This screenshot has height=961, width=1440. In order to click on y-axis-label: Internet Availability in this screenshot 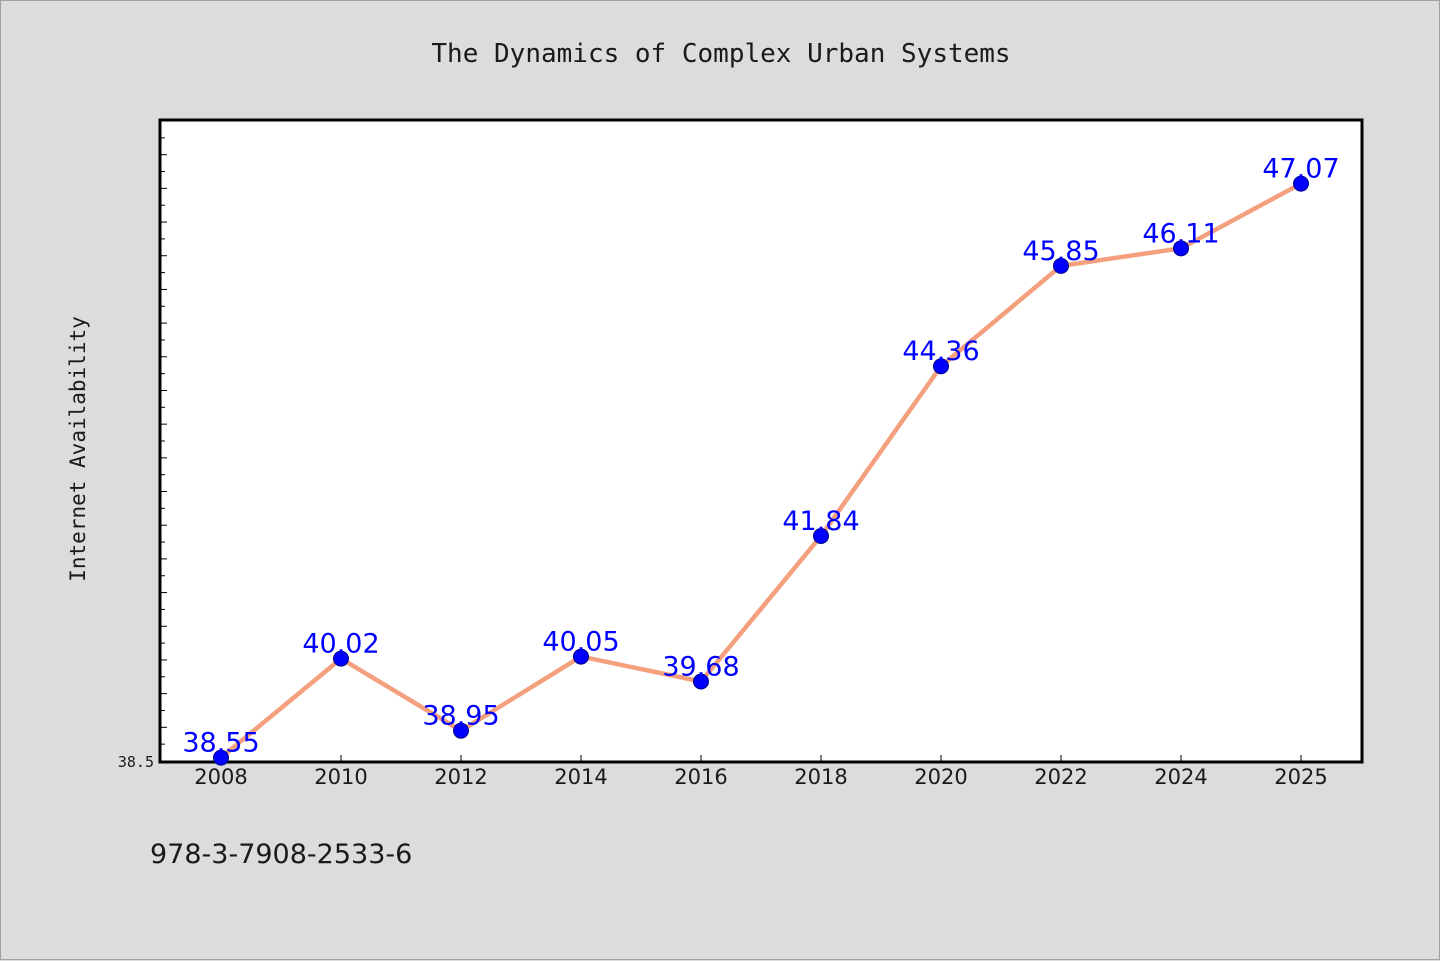, I will do `click(78, 449)`.